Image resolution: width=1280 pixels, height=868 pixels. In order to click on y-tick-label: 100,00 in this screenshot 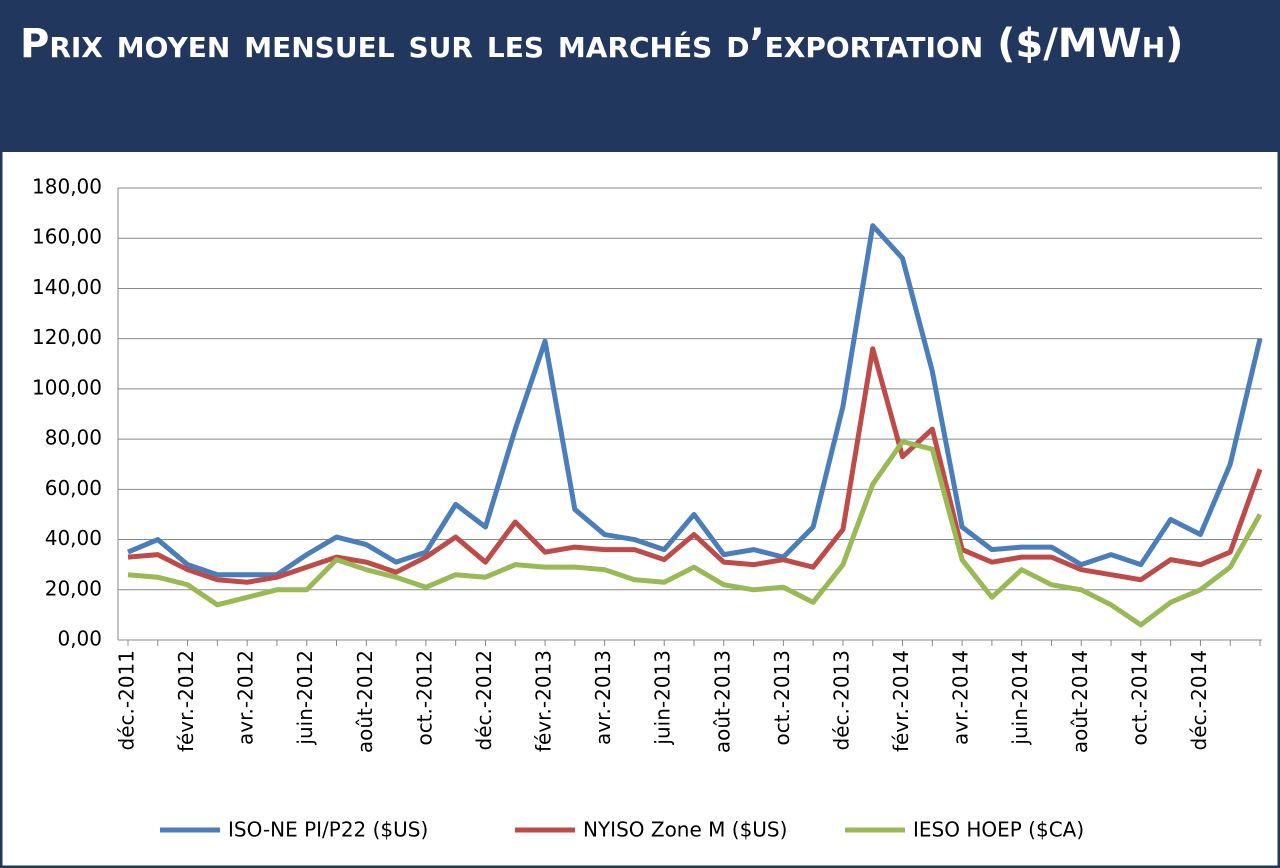, I will do `click(67, 387)`.